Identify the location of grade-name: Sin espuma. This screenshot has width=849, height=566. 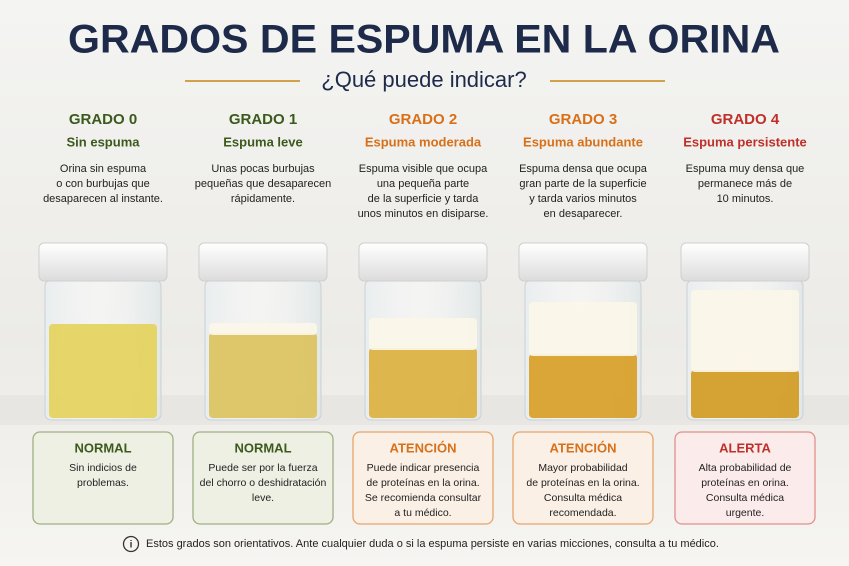
(104, 141).